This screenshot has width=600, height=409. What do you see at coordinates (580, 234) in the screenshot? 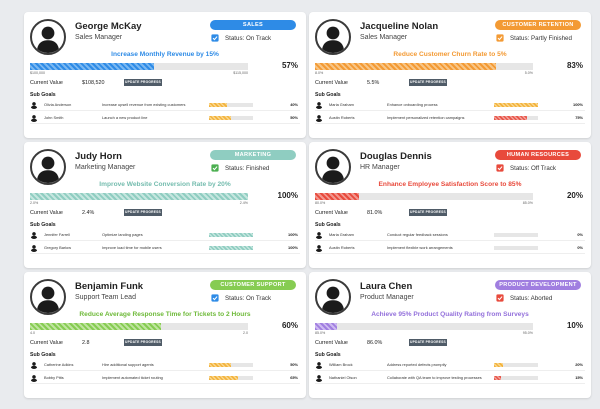
I see `sub-goal-percent: 0%` at bounding box center [580, 234].